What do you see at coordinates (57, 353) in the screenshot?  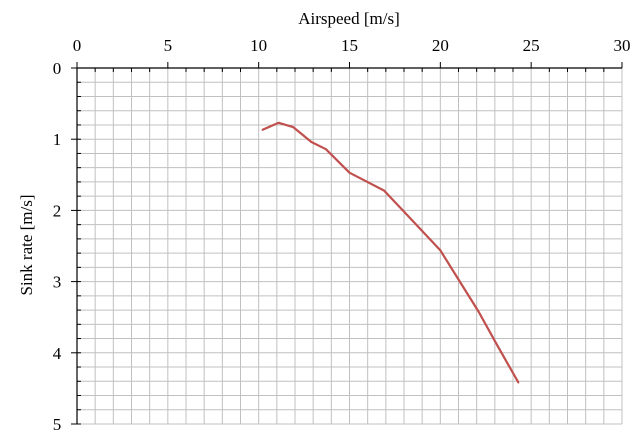 I see `y-tick-label: 4` at bounding box center [57, 353].